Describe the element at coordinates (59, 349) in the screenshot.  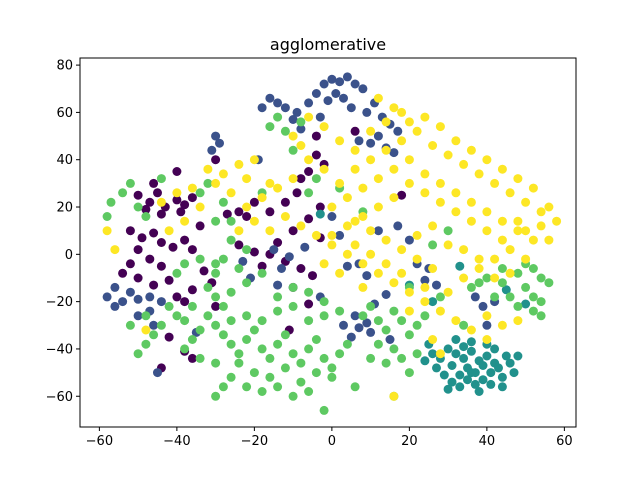
I see `y-tick-label: −40` at that location.